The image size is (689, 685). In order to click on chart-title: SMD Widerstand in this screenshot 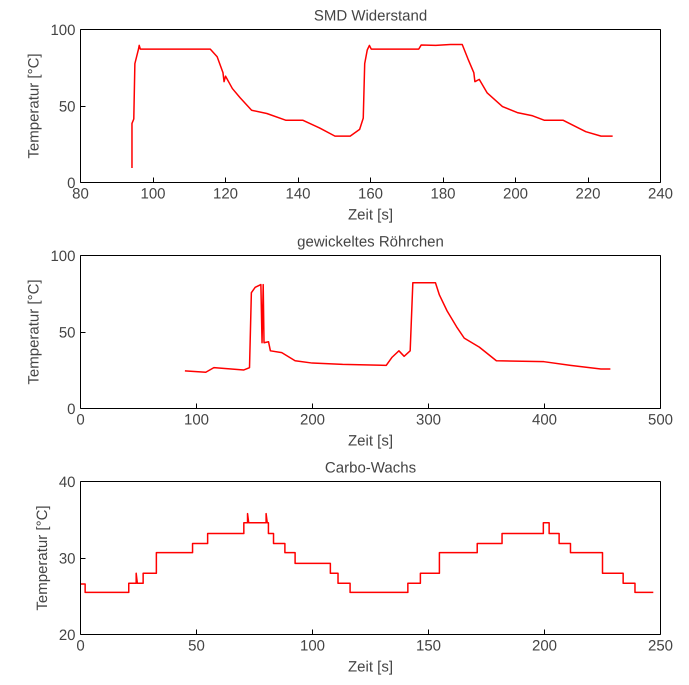, I will do `click(371, 16)`.